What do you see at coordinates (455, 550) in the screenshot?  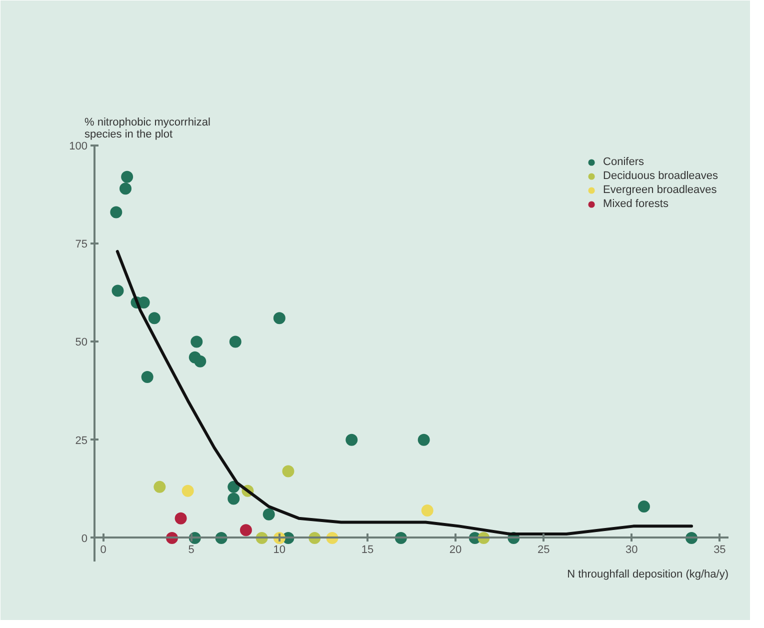 I see `x-tick-label: 20` at bounding box center [455, 550].